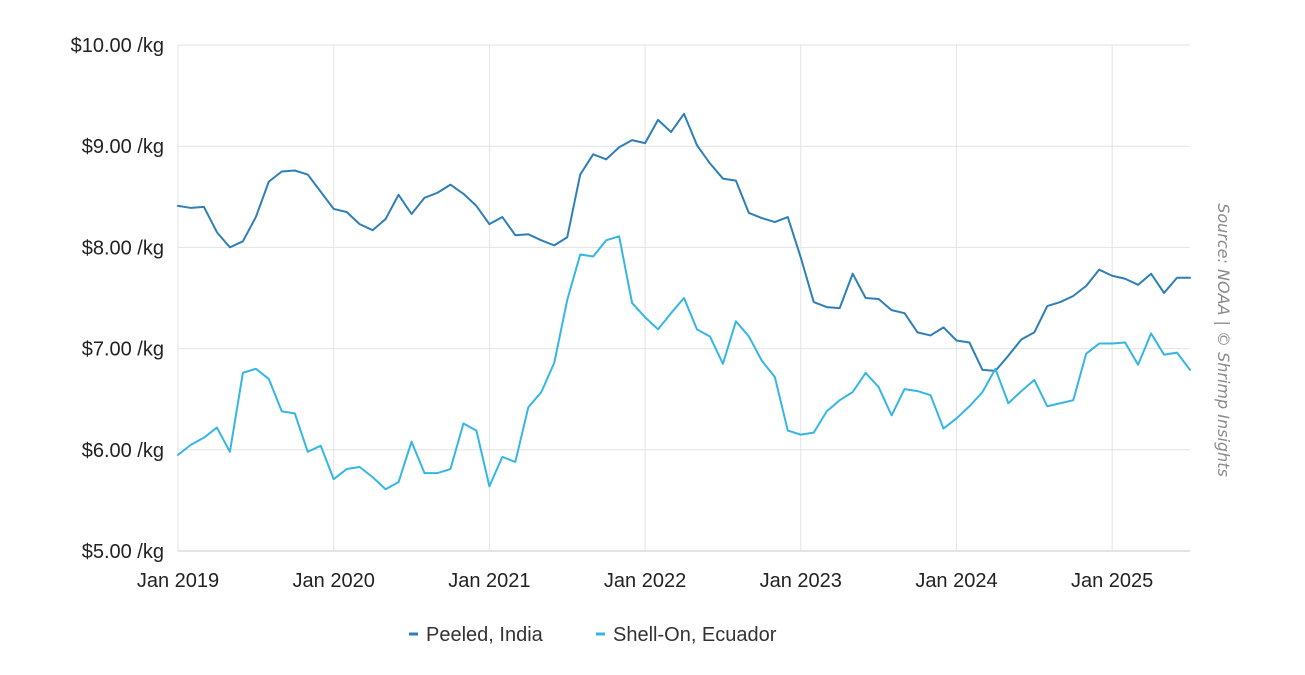 Image resolution: width=1305 pixels, height=675 pixels. Describe the element at coordinates (801, 581) in the screenshot. I see `x-tick-label: Jan 2023` at that location.